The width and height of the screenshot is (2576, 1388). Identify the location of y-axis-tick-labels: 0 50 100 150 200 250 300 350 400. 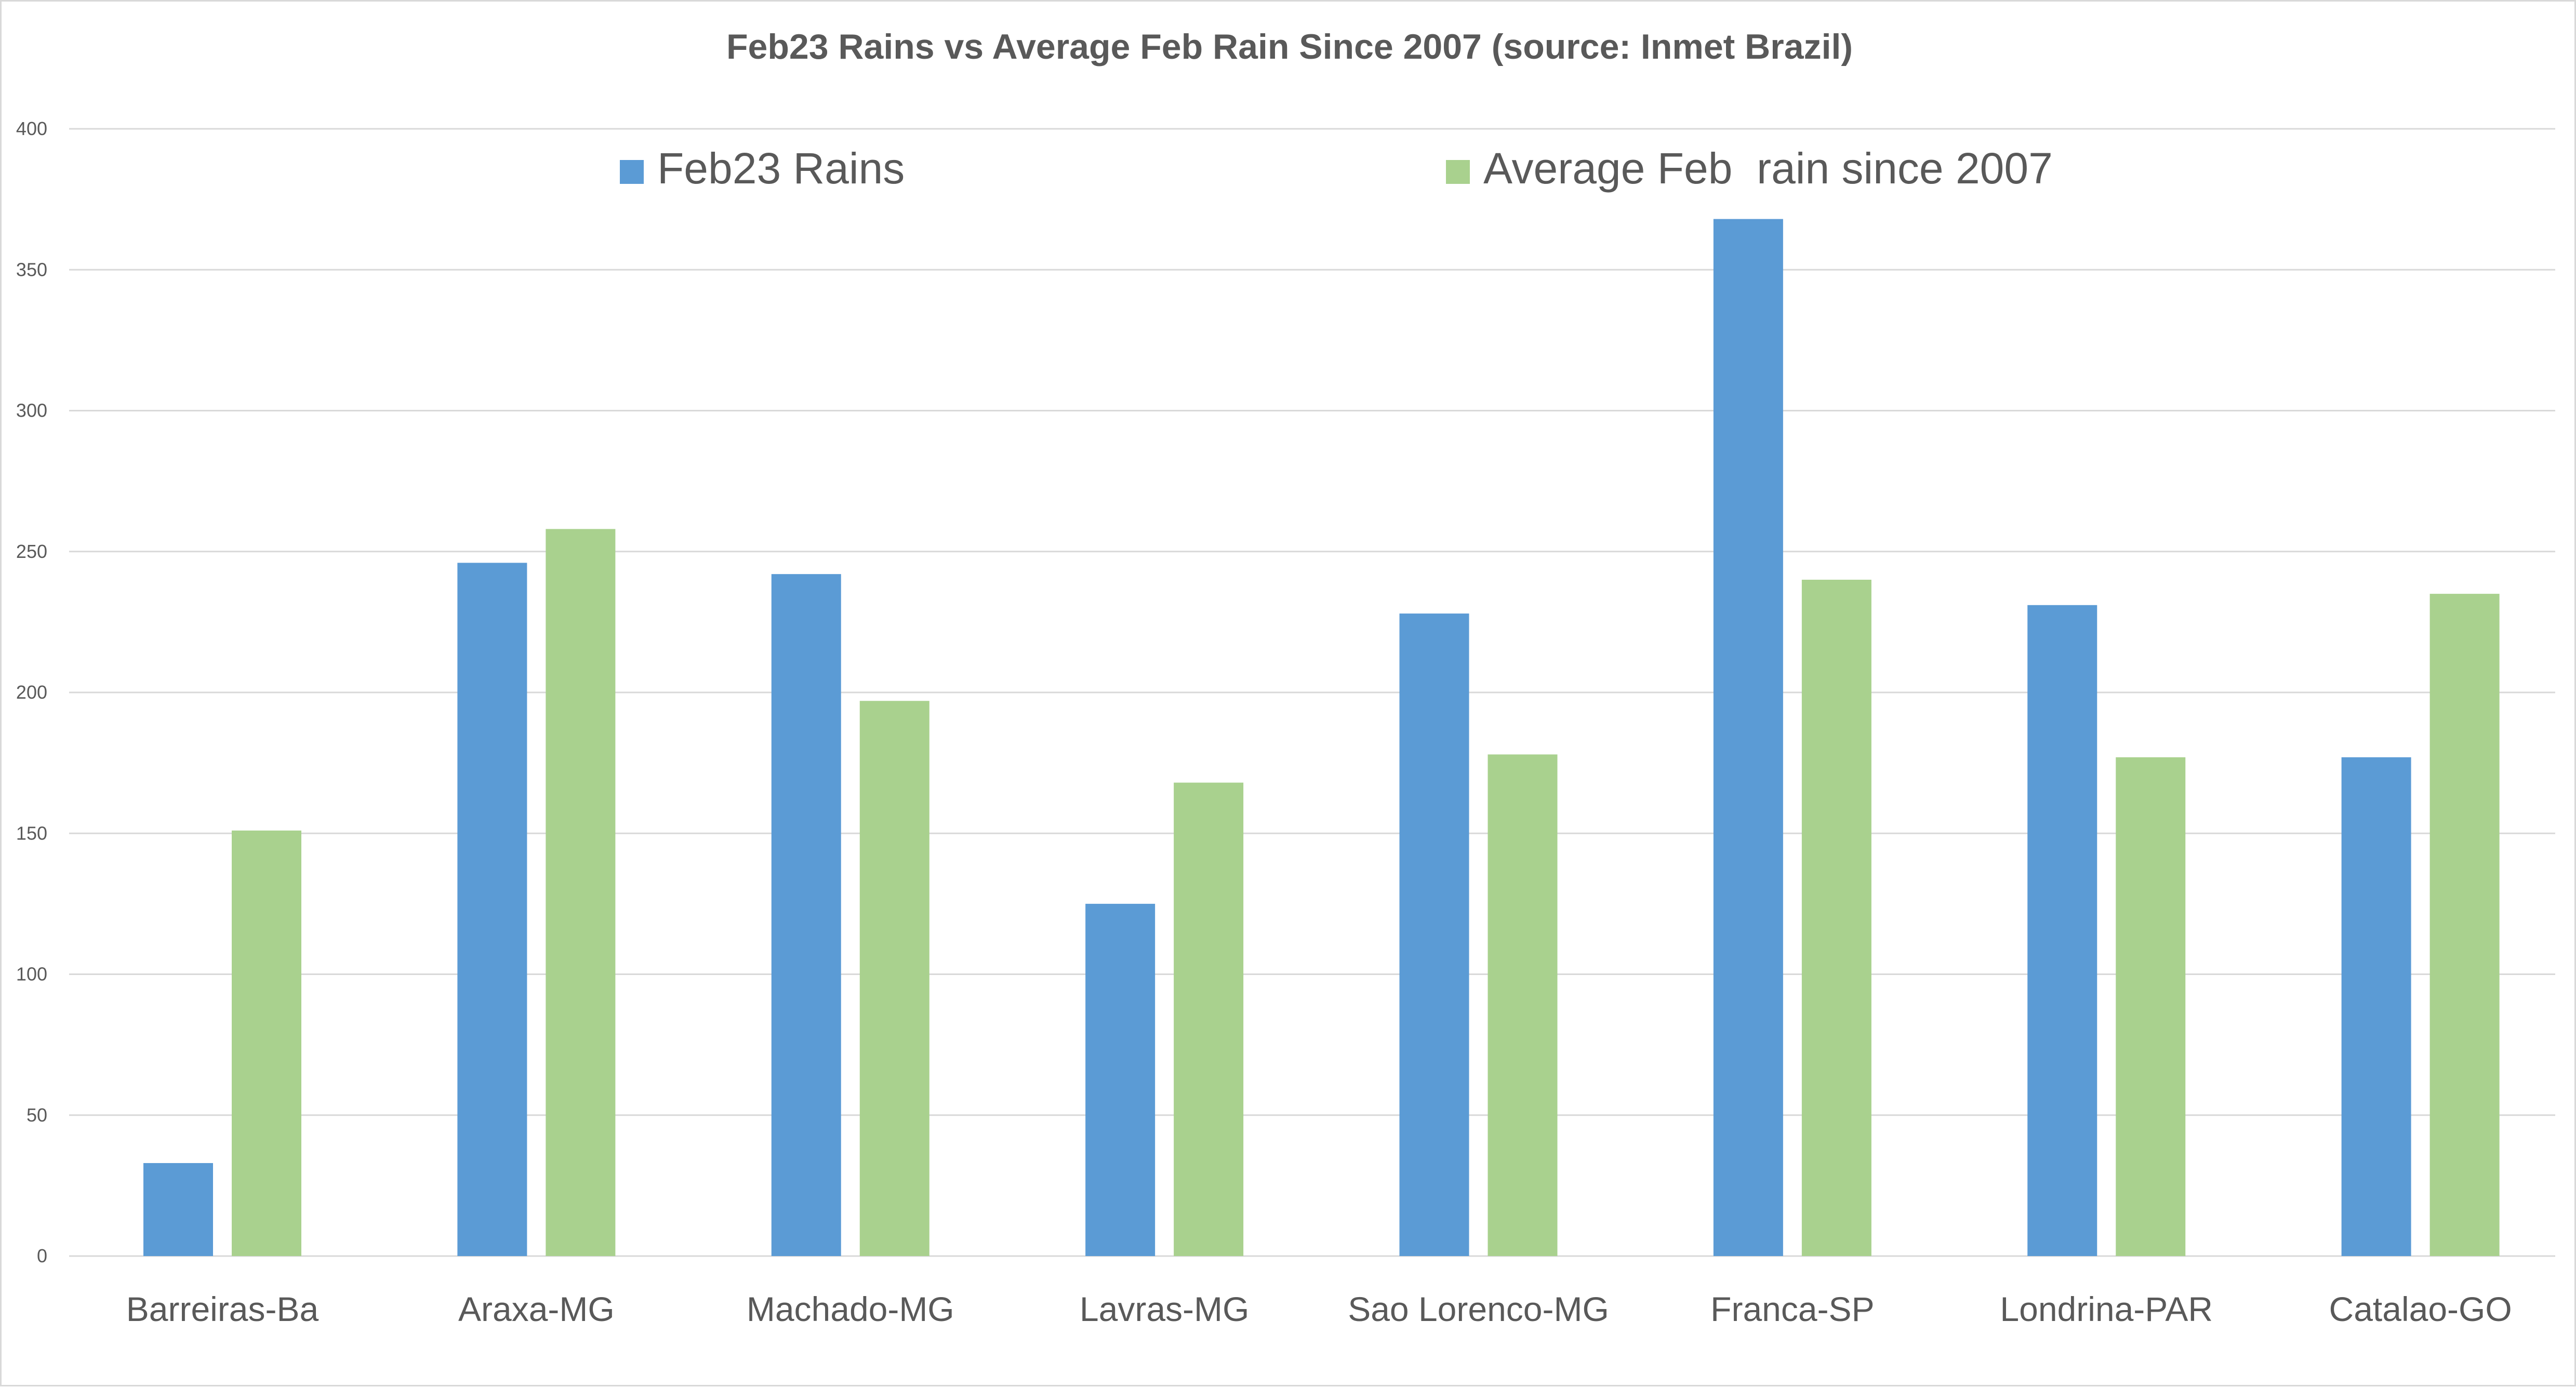
(32, 692).